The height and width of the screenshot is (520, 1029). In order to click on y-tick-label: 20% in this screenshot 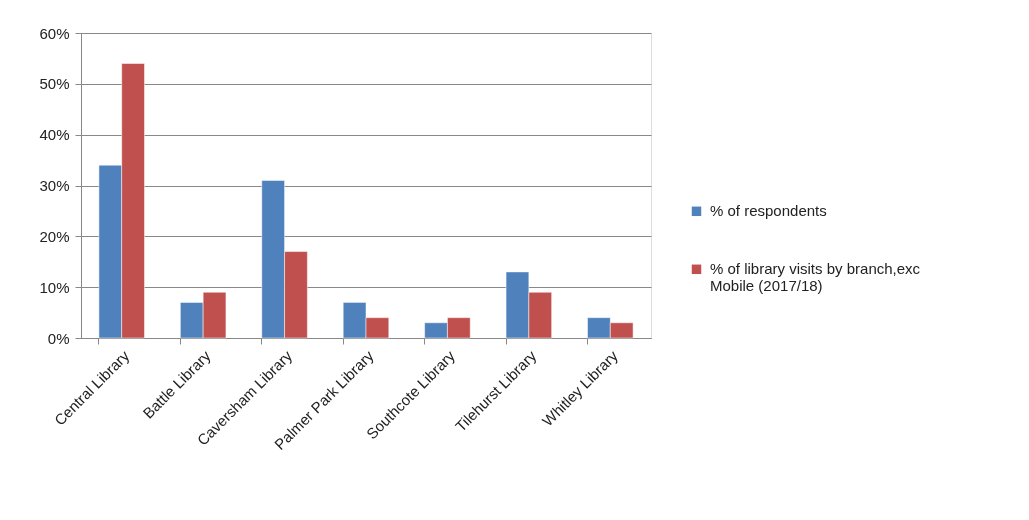, I will do `click(54, 236)`.